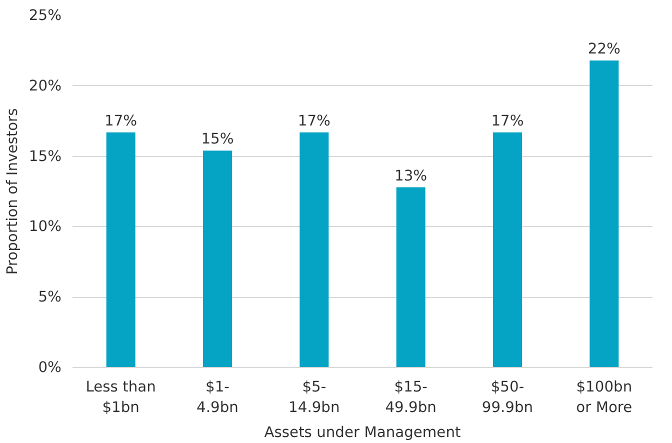  What do you see at coordinates (50, 297) in the screenshot?
I see `y-tick-label: 5%` at bounding box center [50, 297].